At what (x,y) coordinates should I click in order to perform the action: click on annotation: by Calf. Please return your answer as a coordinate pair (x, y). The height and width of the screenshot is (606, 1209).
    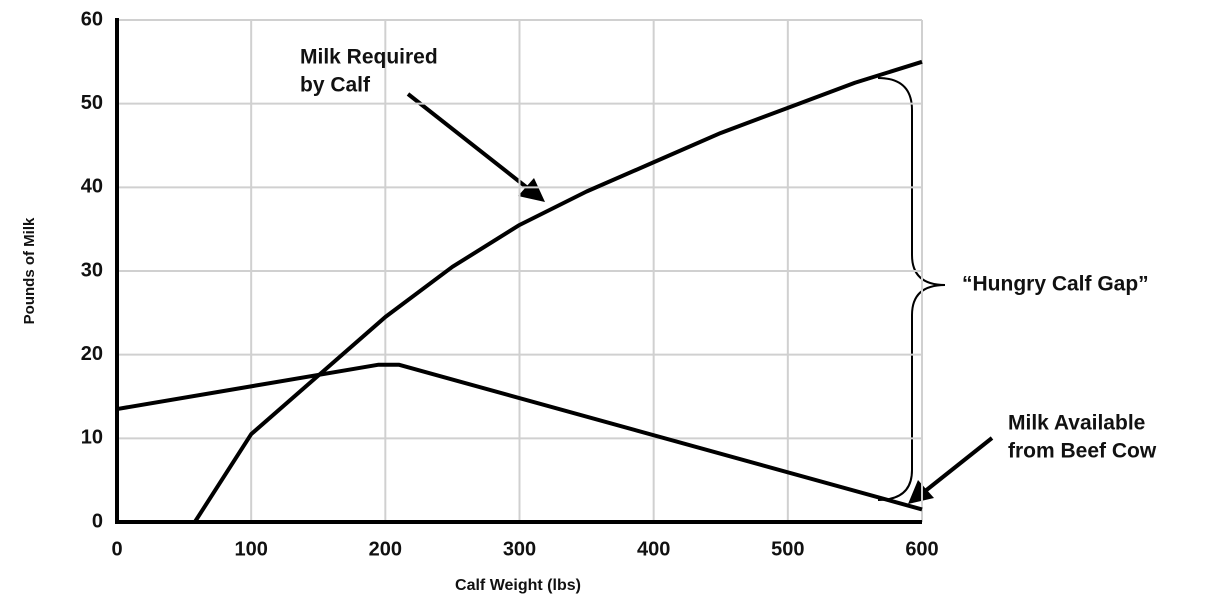
    Looking at the image, I should click on (335, 85).